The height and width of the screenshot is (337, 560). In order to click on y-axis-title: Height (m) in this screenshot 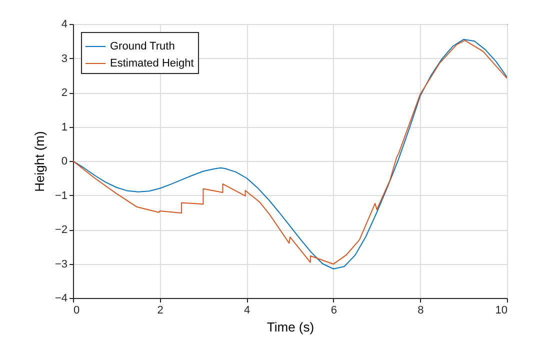, I will do `click(39, 161)`.